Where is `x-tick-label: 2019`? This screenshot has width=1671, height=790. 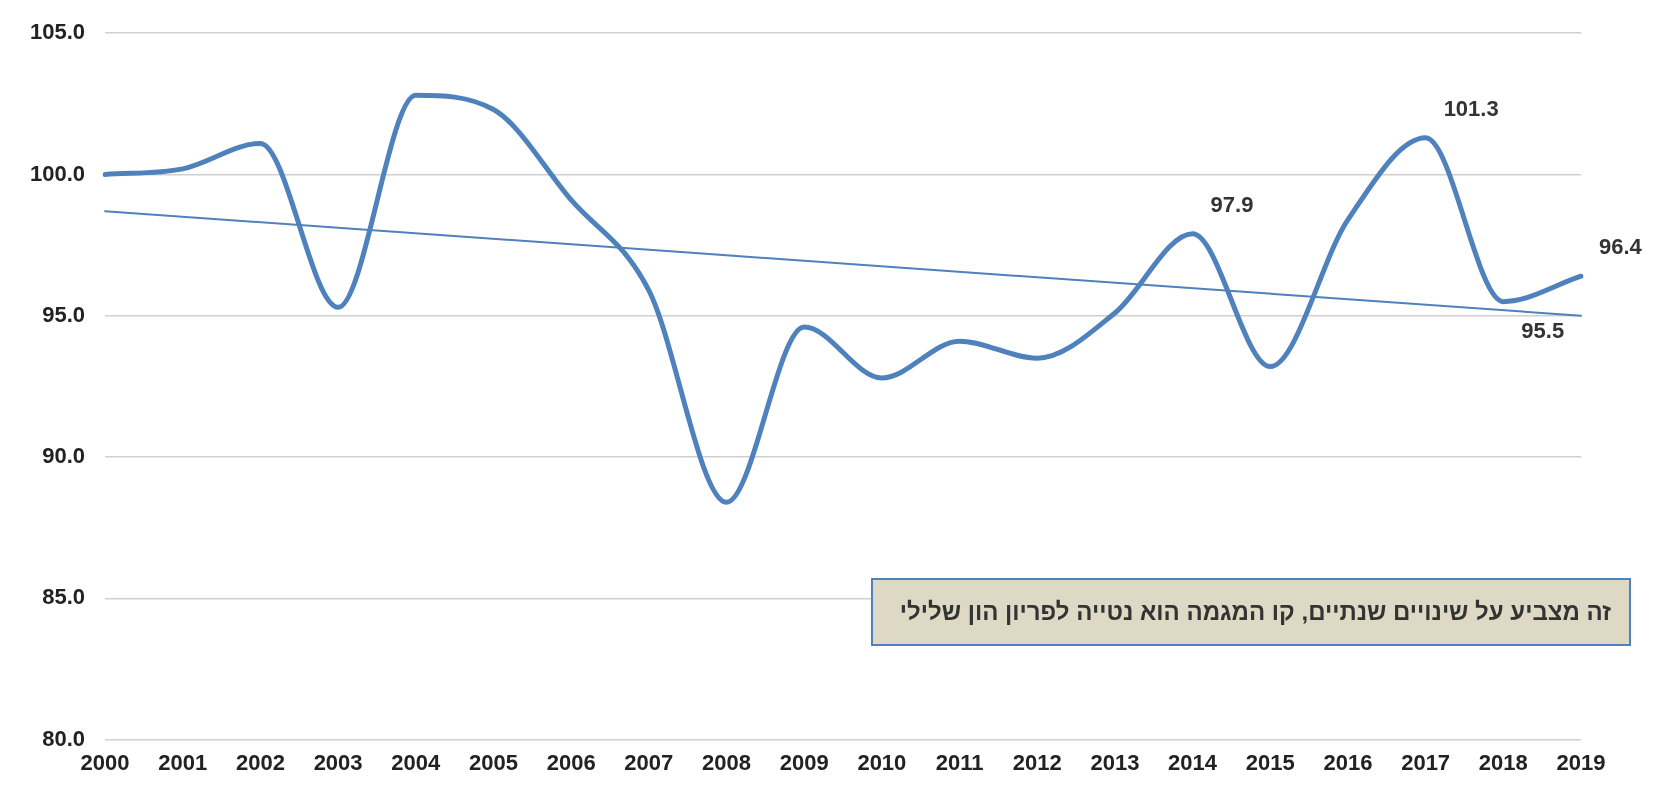 x-tick-label: 2019 is located at coordinates (1581, 762).